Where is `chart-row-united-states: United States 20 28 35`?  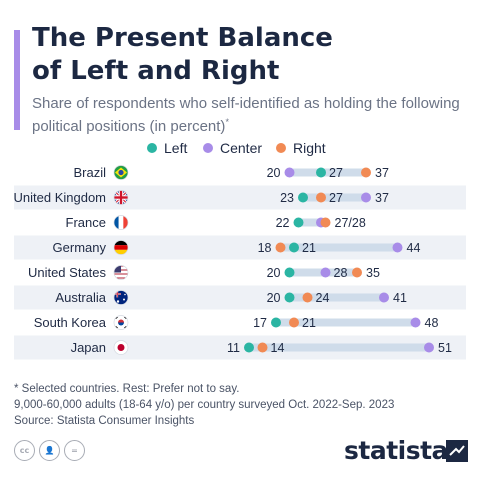
chart-row-united-states: United States 20 28 35 is located at coordinates (204, 272).